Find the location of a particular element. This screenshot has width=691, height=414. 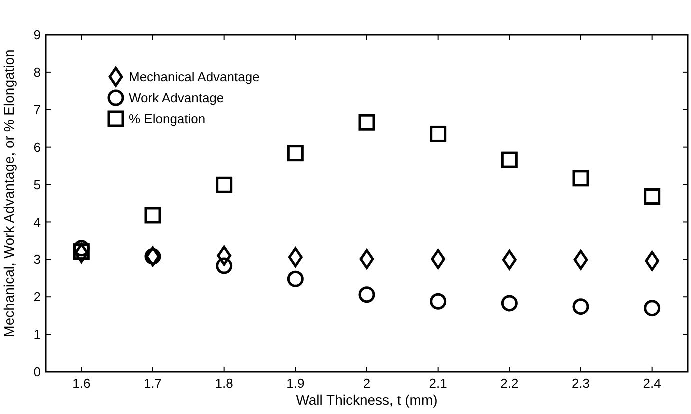

y-tick-label: 8 is located at coordinates (37, 72).